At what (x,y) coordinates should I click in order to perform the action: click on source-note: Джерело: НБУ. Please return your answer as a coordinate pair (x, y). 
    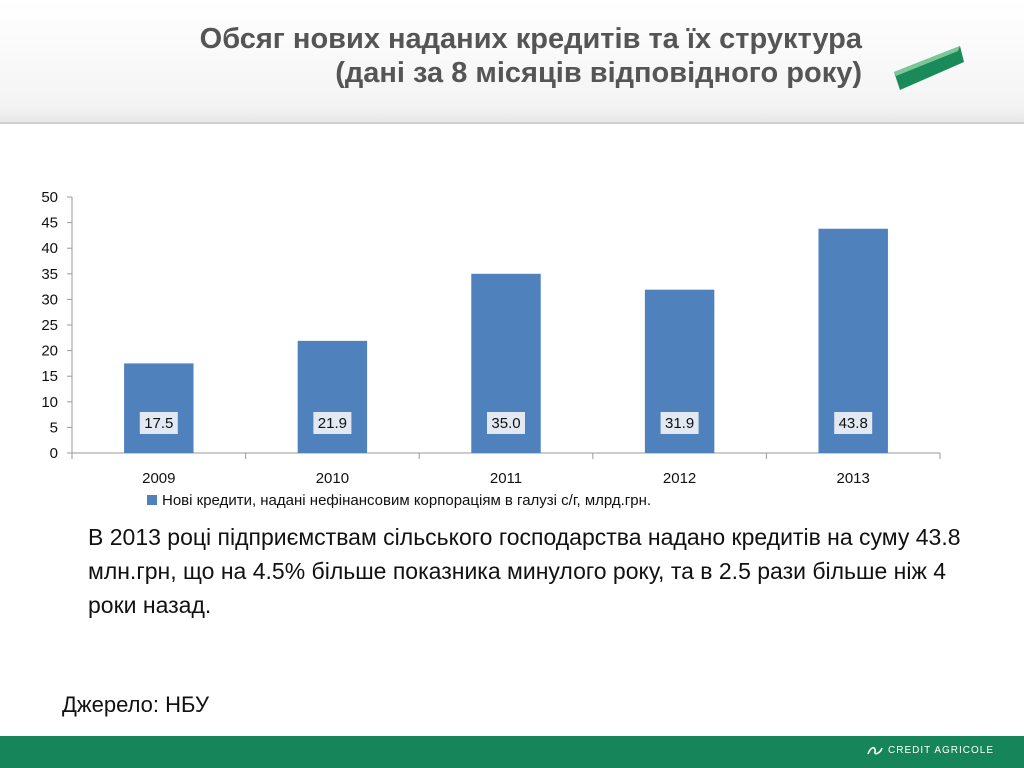
    Looking at the image, I should click on (135, 704).